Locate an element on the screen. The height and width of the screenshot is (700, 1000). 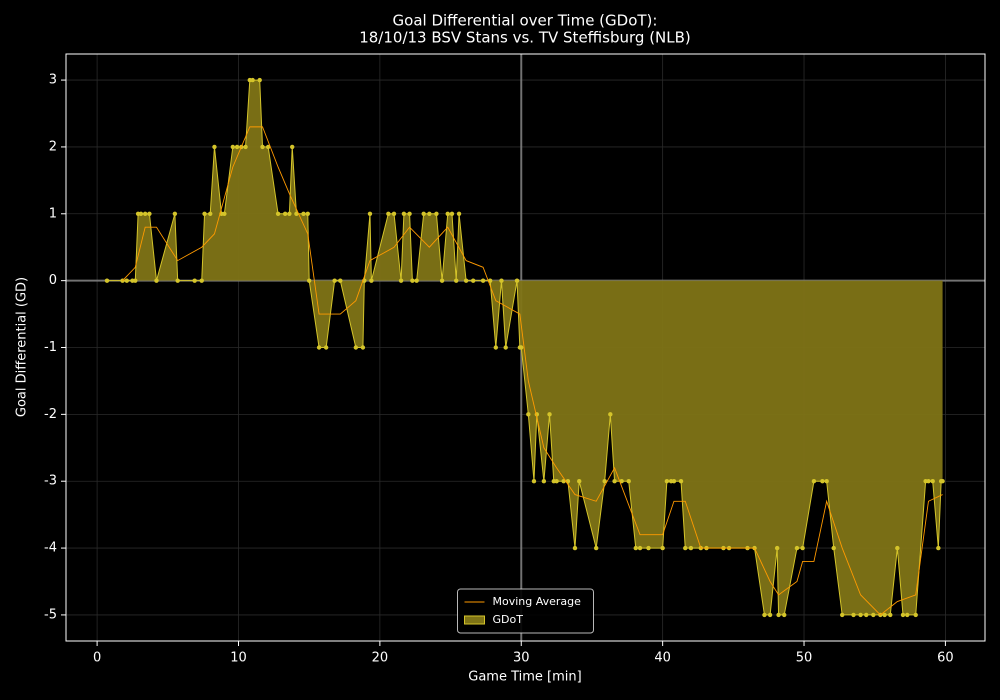
y-tick-label: 2 is located at coordinates (53, 146).